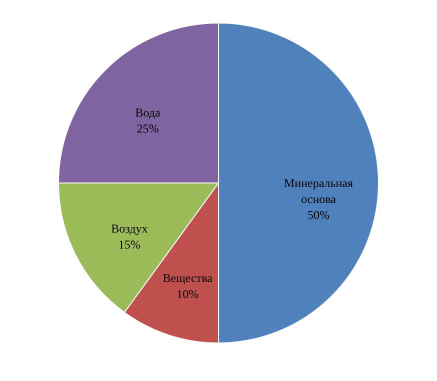  I want to click on slice-label: Вещества, so click(188, 278).